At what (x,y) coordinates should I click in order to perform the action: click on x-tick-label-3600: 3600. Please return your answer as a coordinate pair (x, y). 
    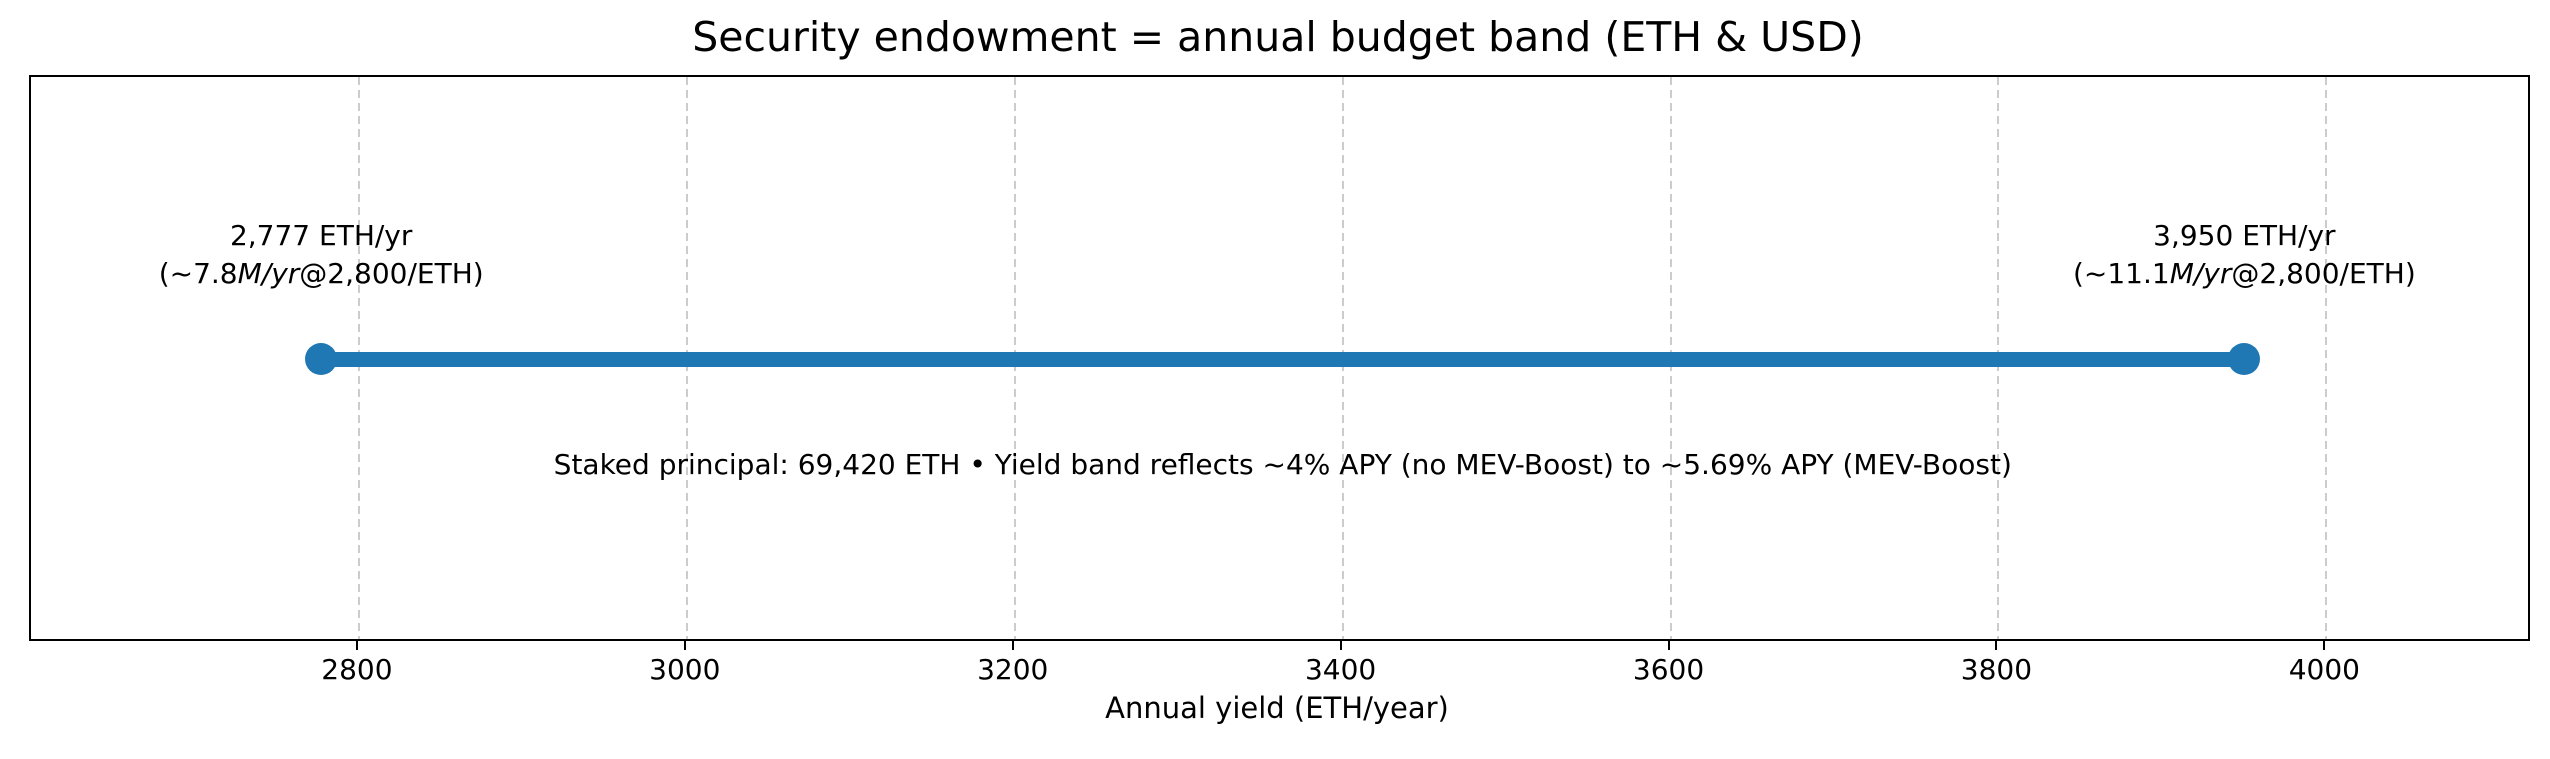
    Looking at the image, I should click on (1668, 669).